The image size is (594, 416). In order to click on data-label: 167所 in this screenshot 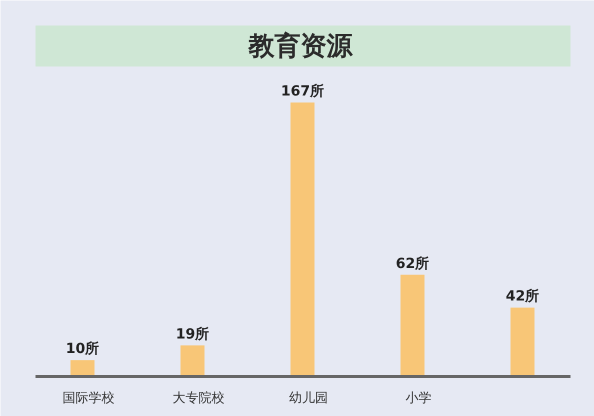, I will do `click(302, 92)`.